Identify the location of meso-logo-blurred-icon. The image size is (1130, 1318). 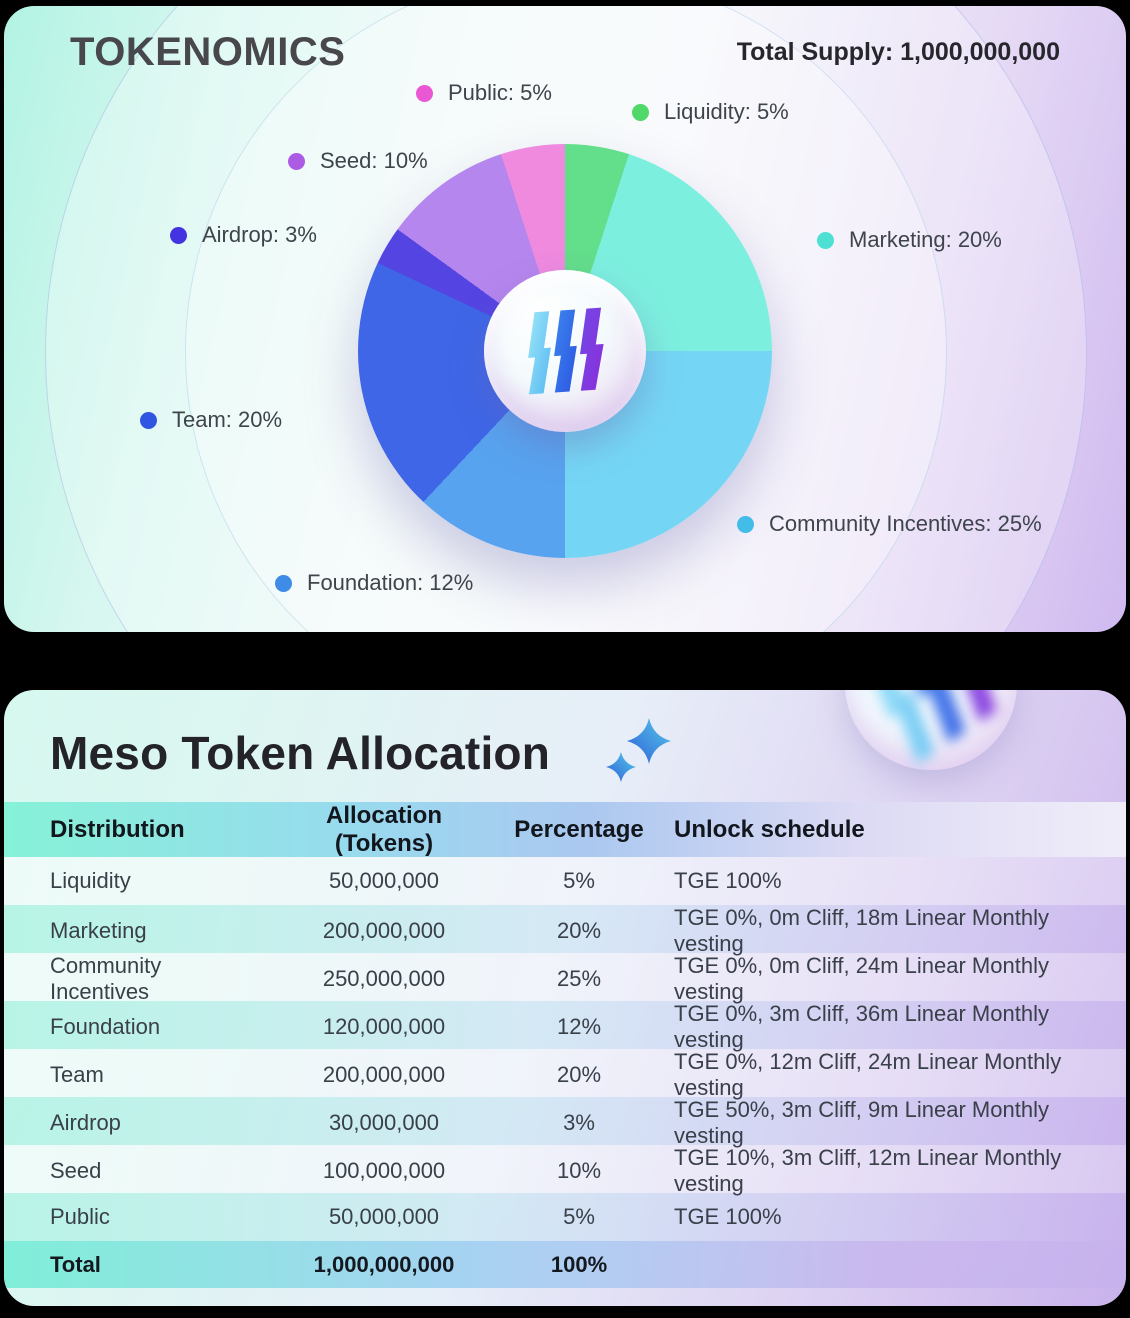
(931, 727).